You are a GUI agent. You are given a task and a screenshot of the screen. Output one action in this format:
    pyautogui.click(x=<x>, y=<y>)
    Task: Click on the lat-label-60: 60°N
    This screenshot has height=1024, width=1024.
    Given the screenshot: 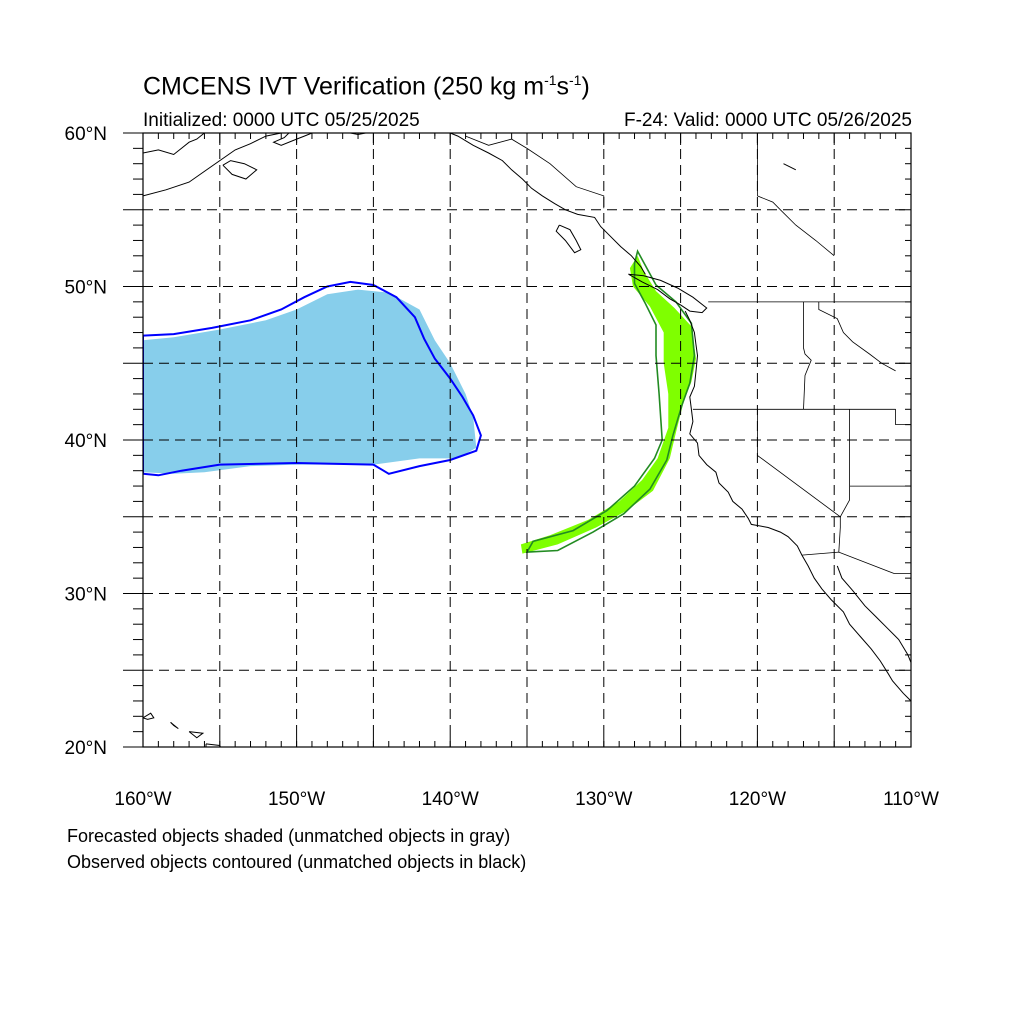 What is the action you would take?
    pyautogui.click(x=86, y=134)
    